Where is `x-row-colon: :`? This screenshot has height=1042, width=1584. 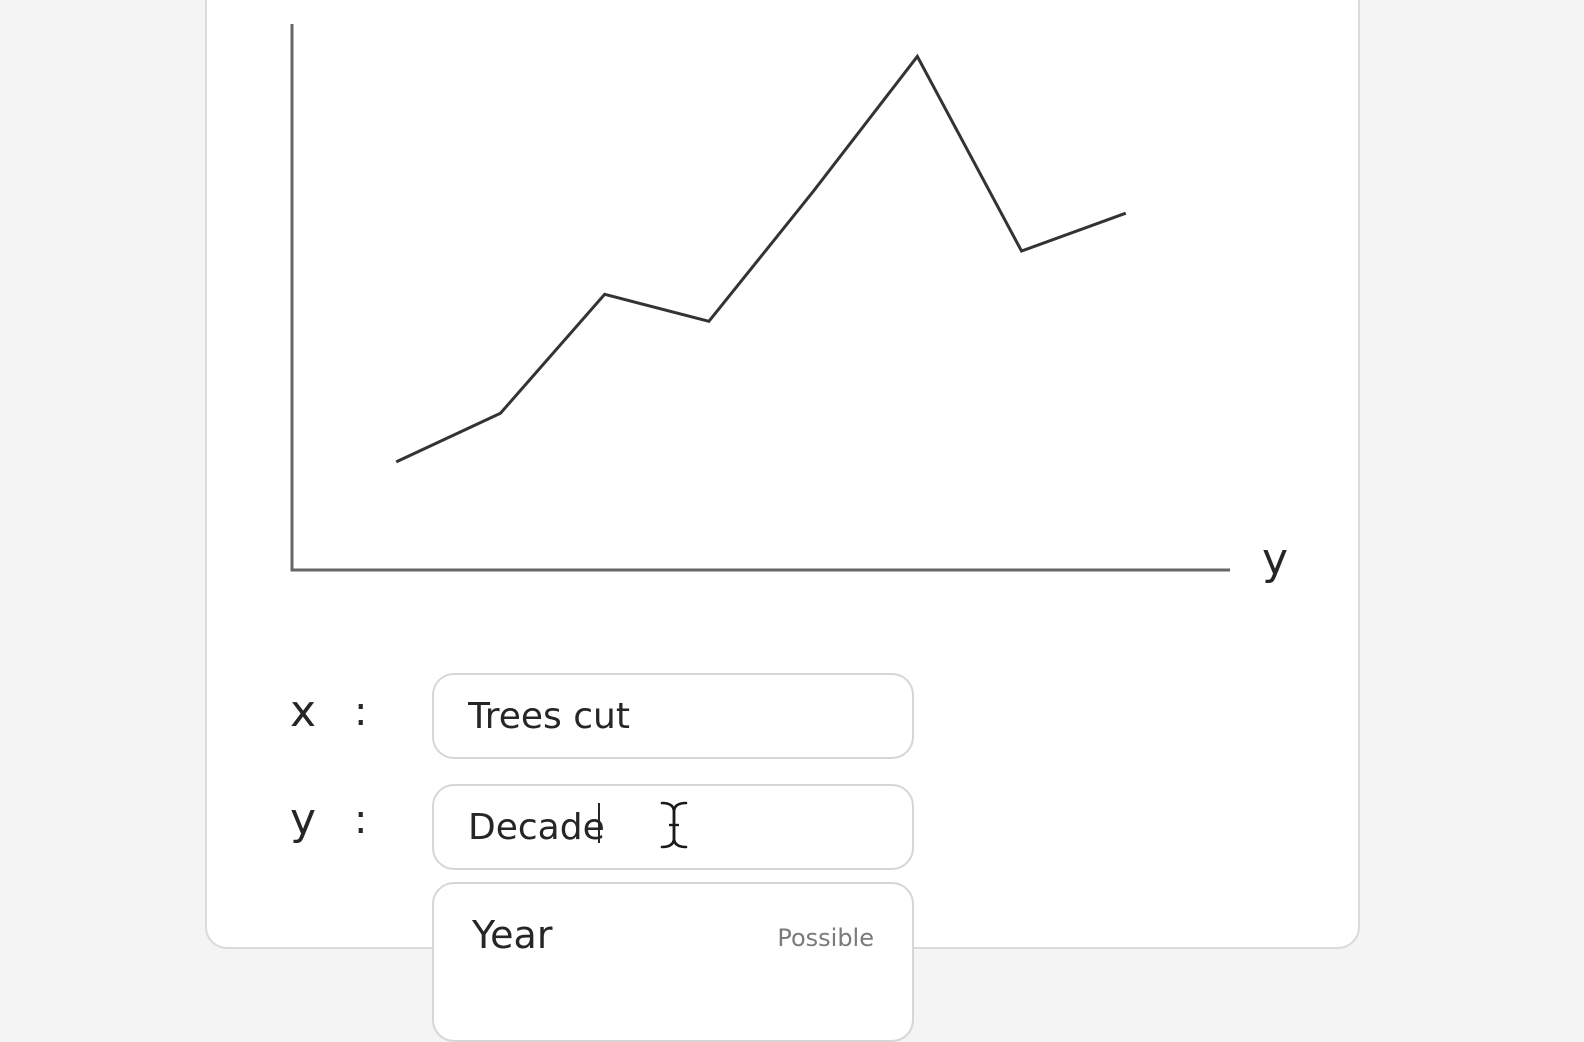
x-row-colon: : is located at coordinates (361, 712).